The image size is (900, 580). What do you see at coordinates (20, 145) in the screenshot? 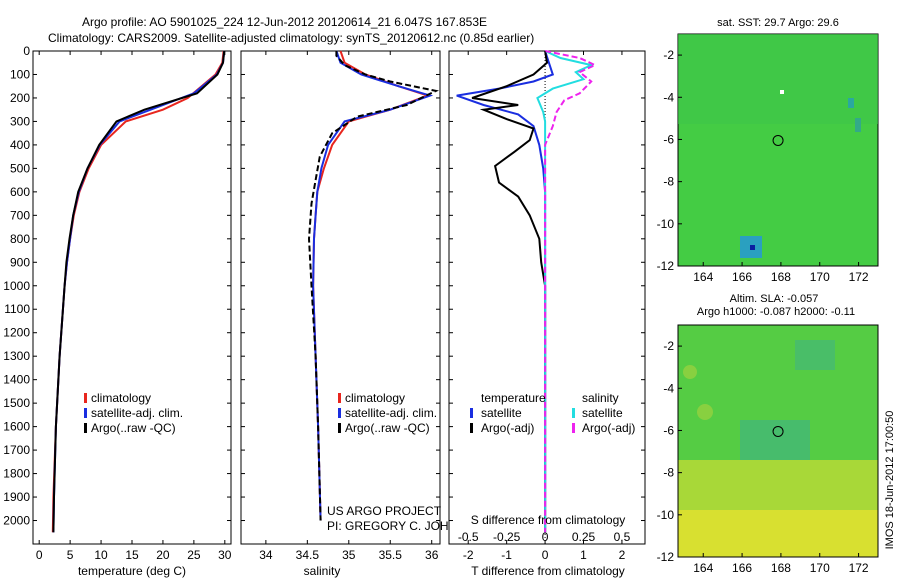
I see `depth-tick-label: 400` at bounding box center [20, 145].